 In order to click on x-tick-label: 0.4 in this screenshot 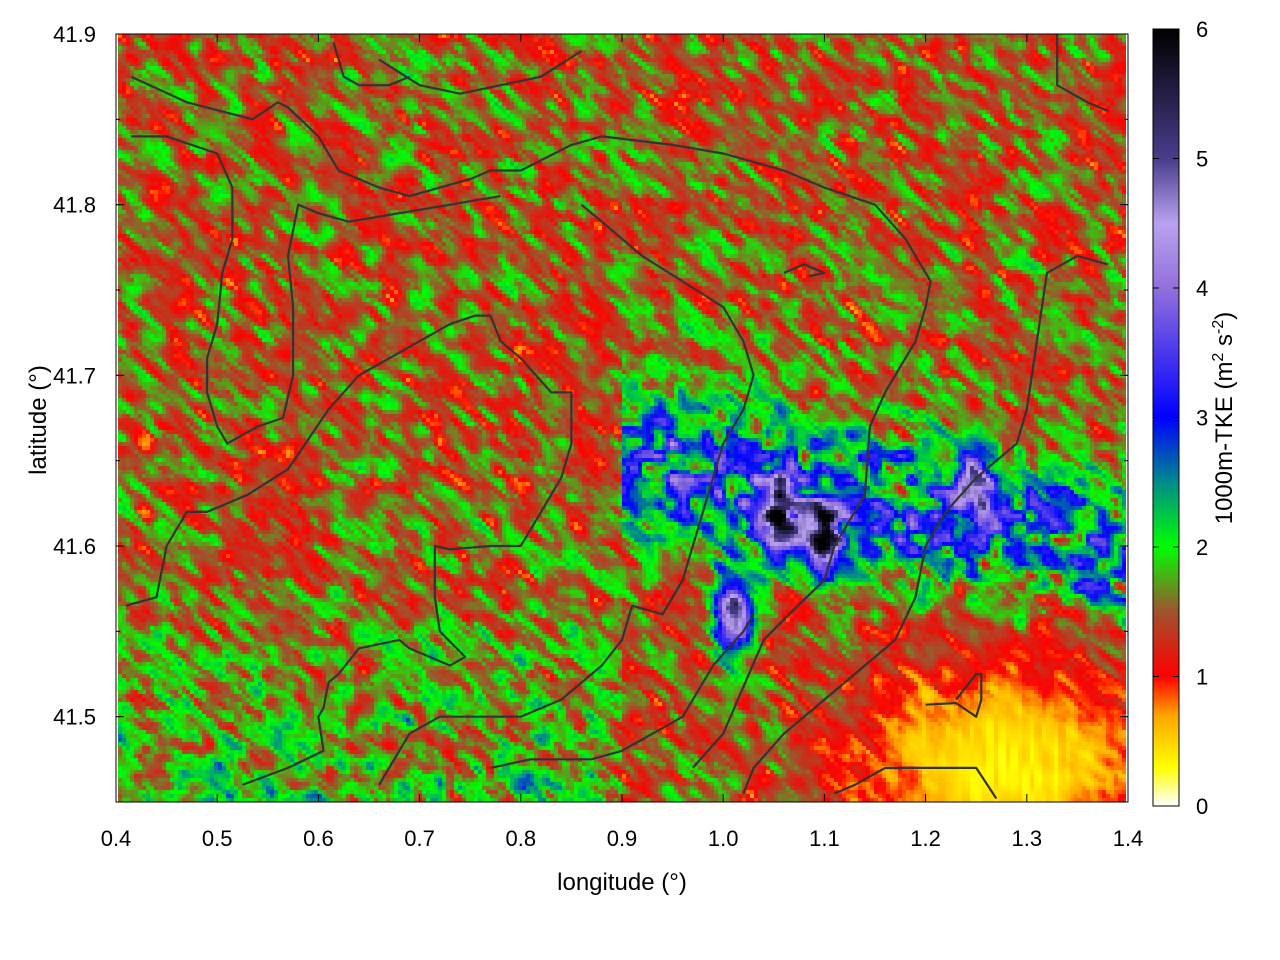, I will do `click(116, 838)`.